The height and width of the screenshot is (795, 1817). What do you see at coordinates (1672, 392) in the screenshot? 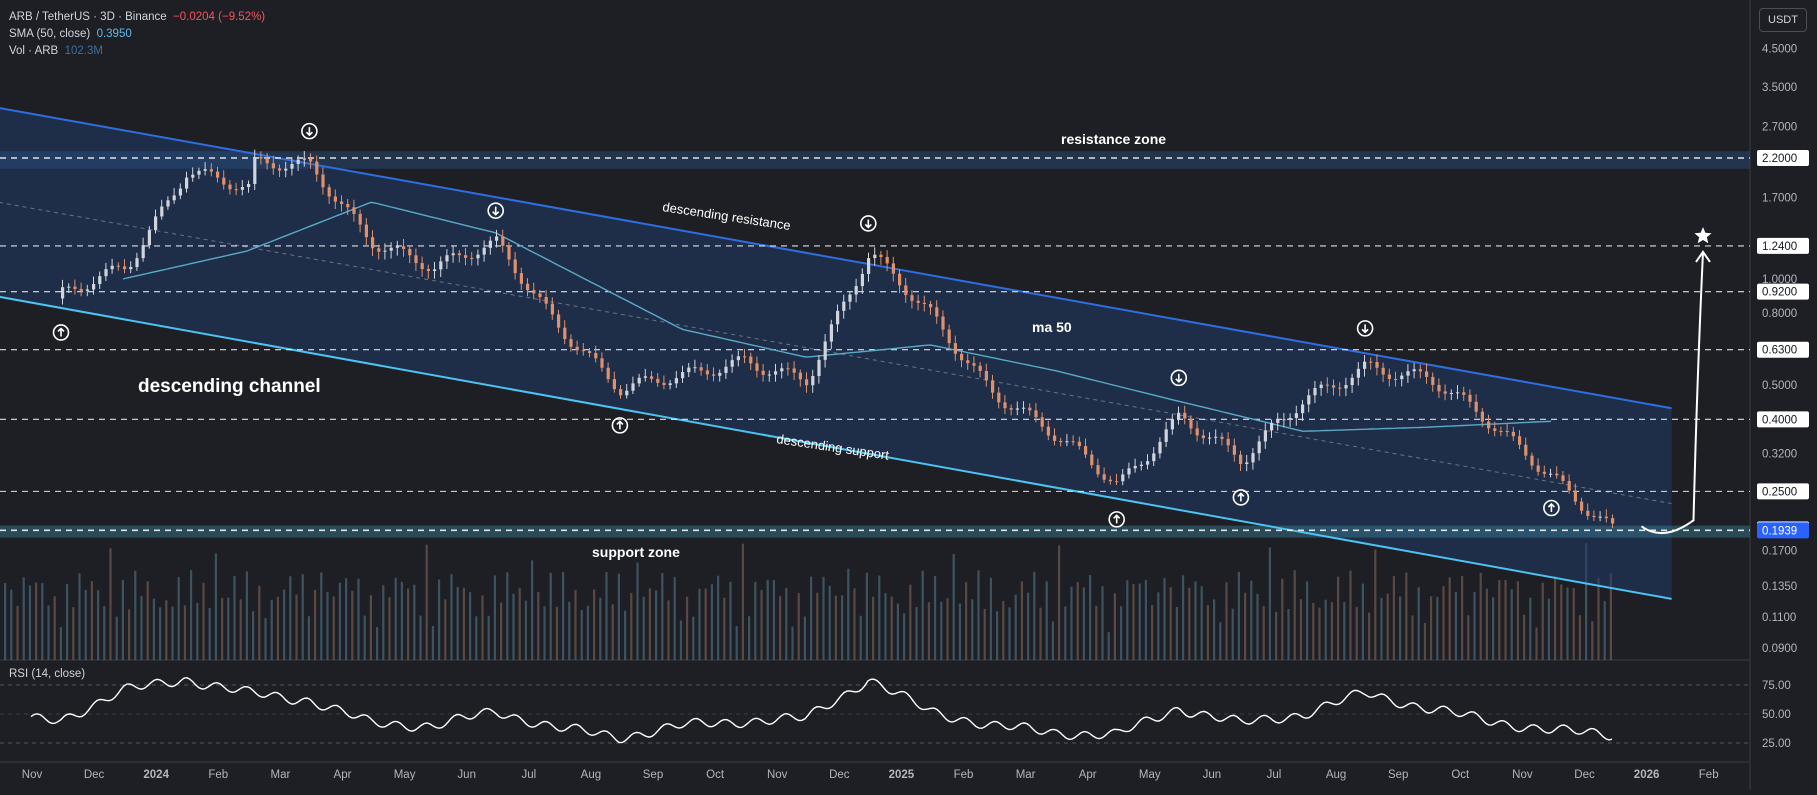
I see `projection-arrow` at bounding box center [1672, 392].